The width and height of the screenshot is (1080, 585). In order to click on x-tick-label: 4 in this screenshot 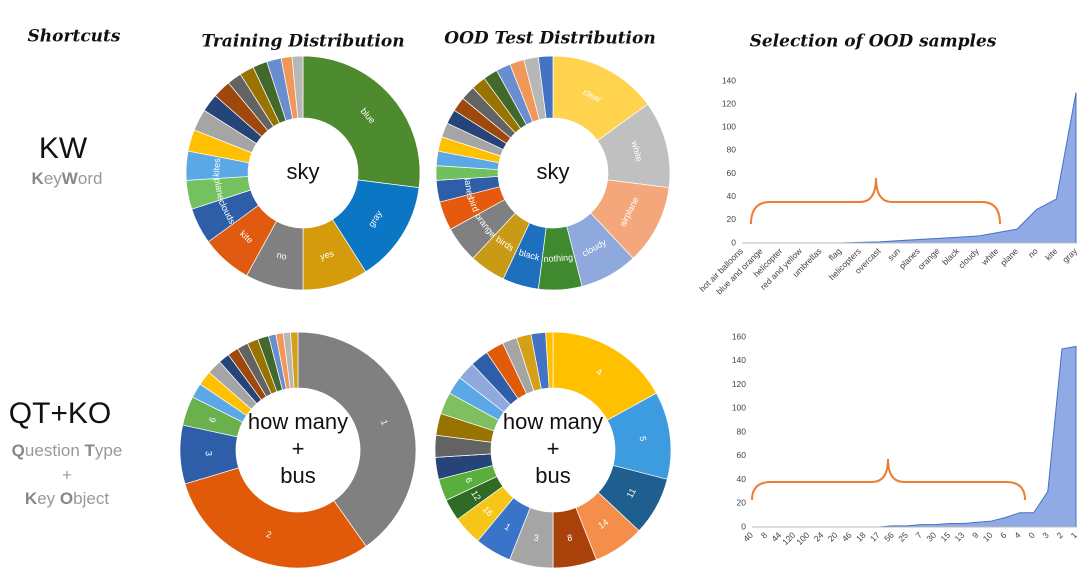, I will do `click(1017, 535)`.